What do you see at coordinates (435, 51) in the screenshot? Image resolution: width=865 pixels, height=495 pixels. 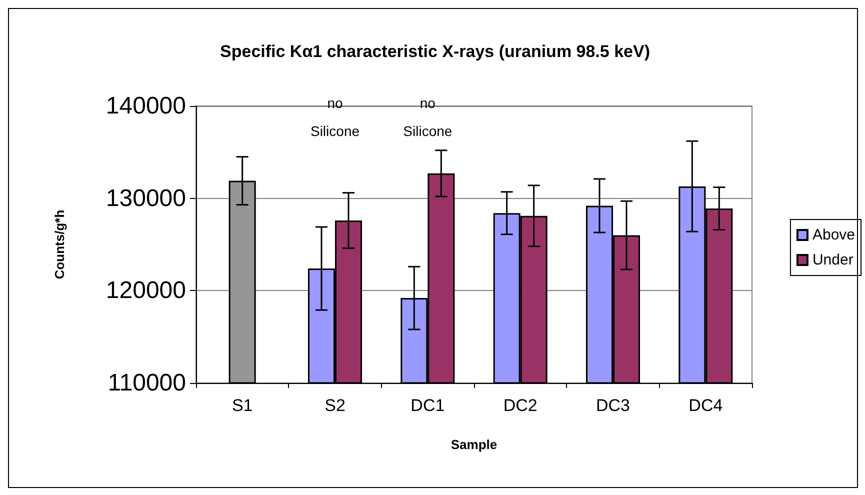 I see `chart-title: Specific Kα1 characteristic X-rays (uranium 98.5 keV)` at bounding box center [435, 51].